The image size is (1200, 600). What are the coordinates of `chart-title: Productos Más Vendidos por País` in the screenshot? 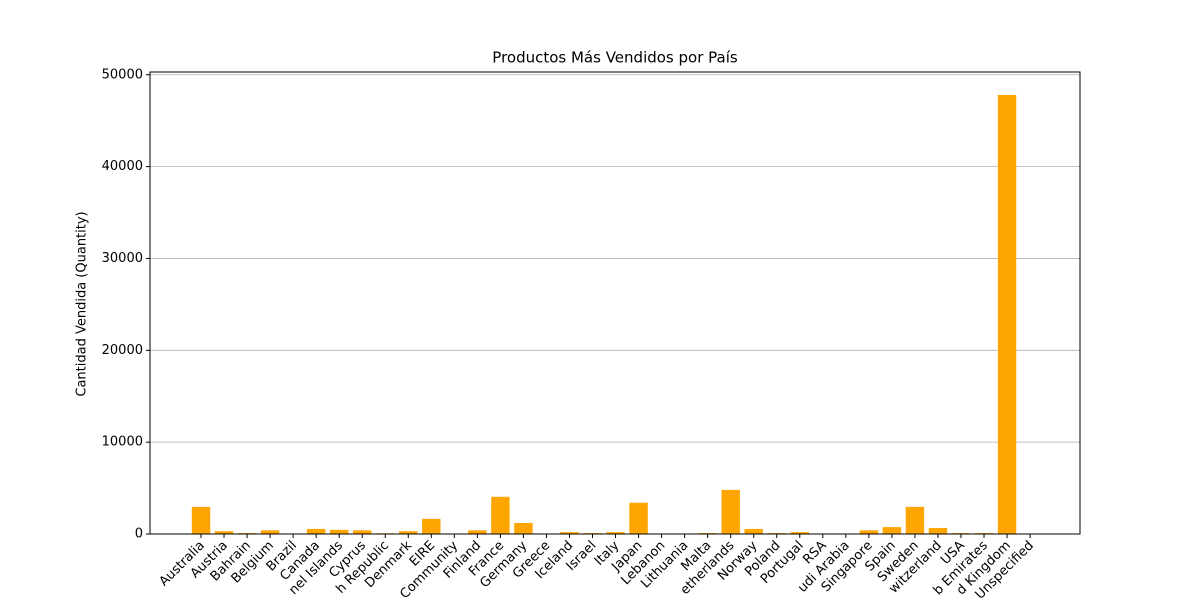 It's located at (615, 58).